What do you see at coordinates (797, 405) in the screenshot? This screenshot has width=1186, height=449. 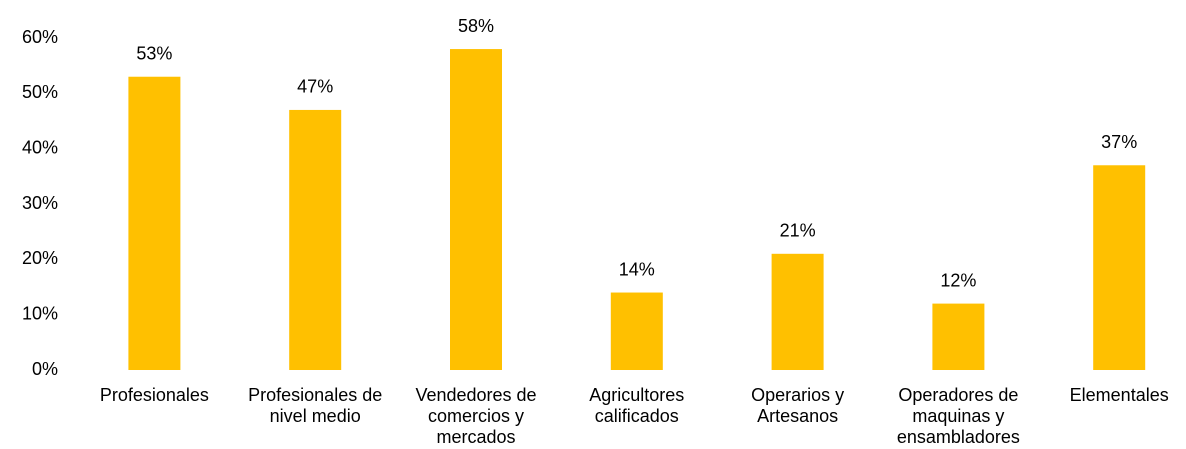 I see `x-tick-label: Operarios y Artesanos` at bounding box center [797, 405].